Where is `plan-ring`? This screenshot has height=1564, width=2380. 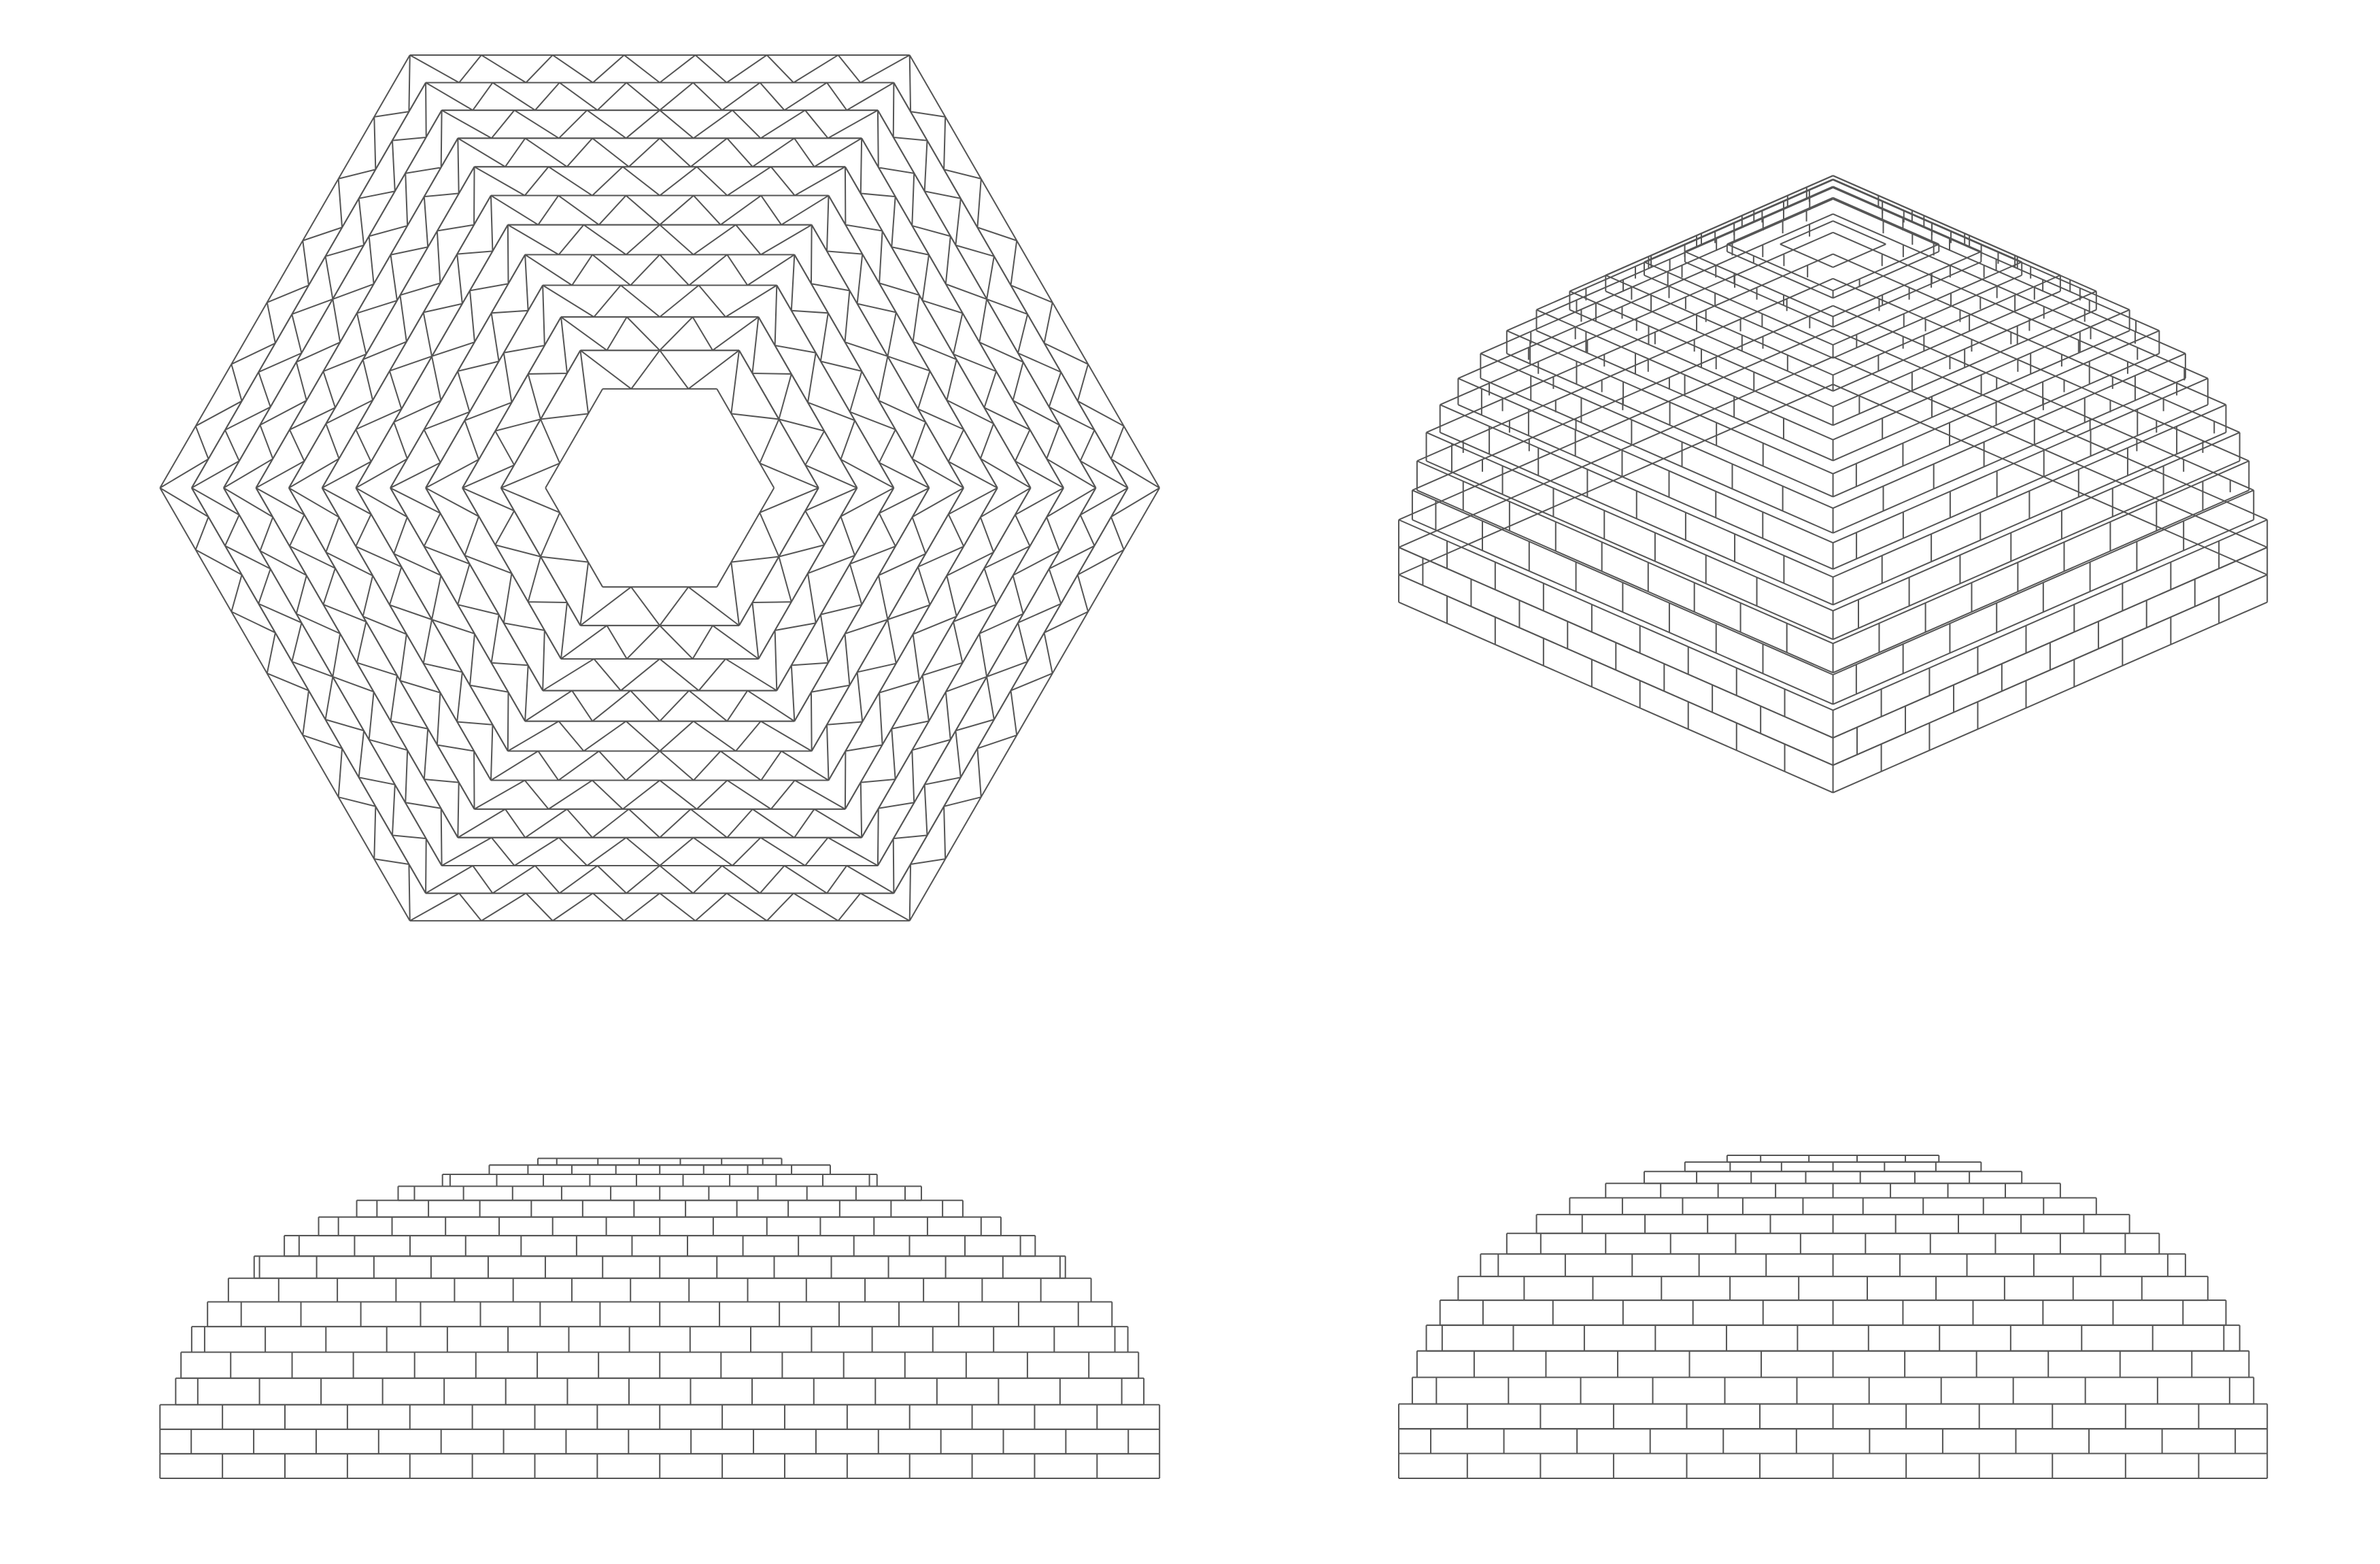
plan-ring is located at coordinates (660, 488).